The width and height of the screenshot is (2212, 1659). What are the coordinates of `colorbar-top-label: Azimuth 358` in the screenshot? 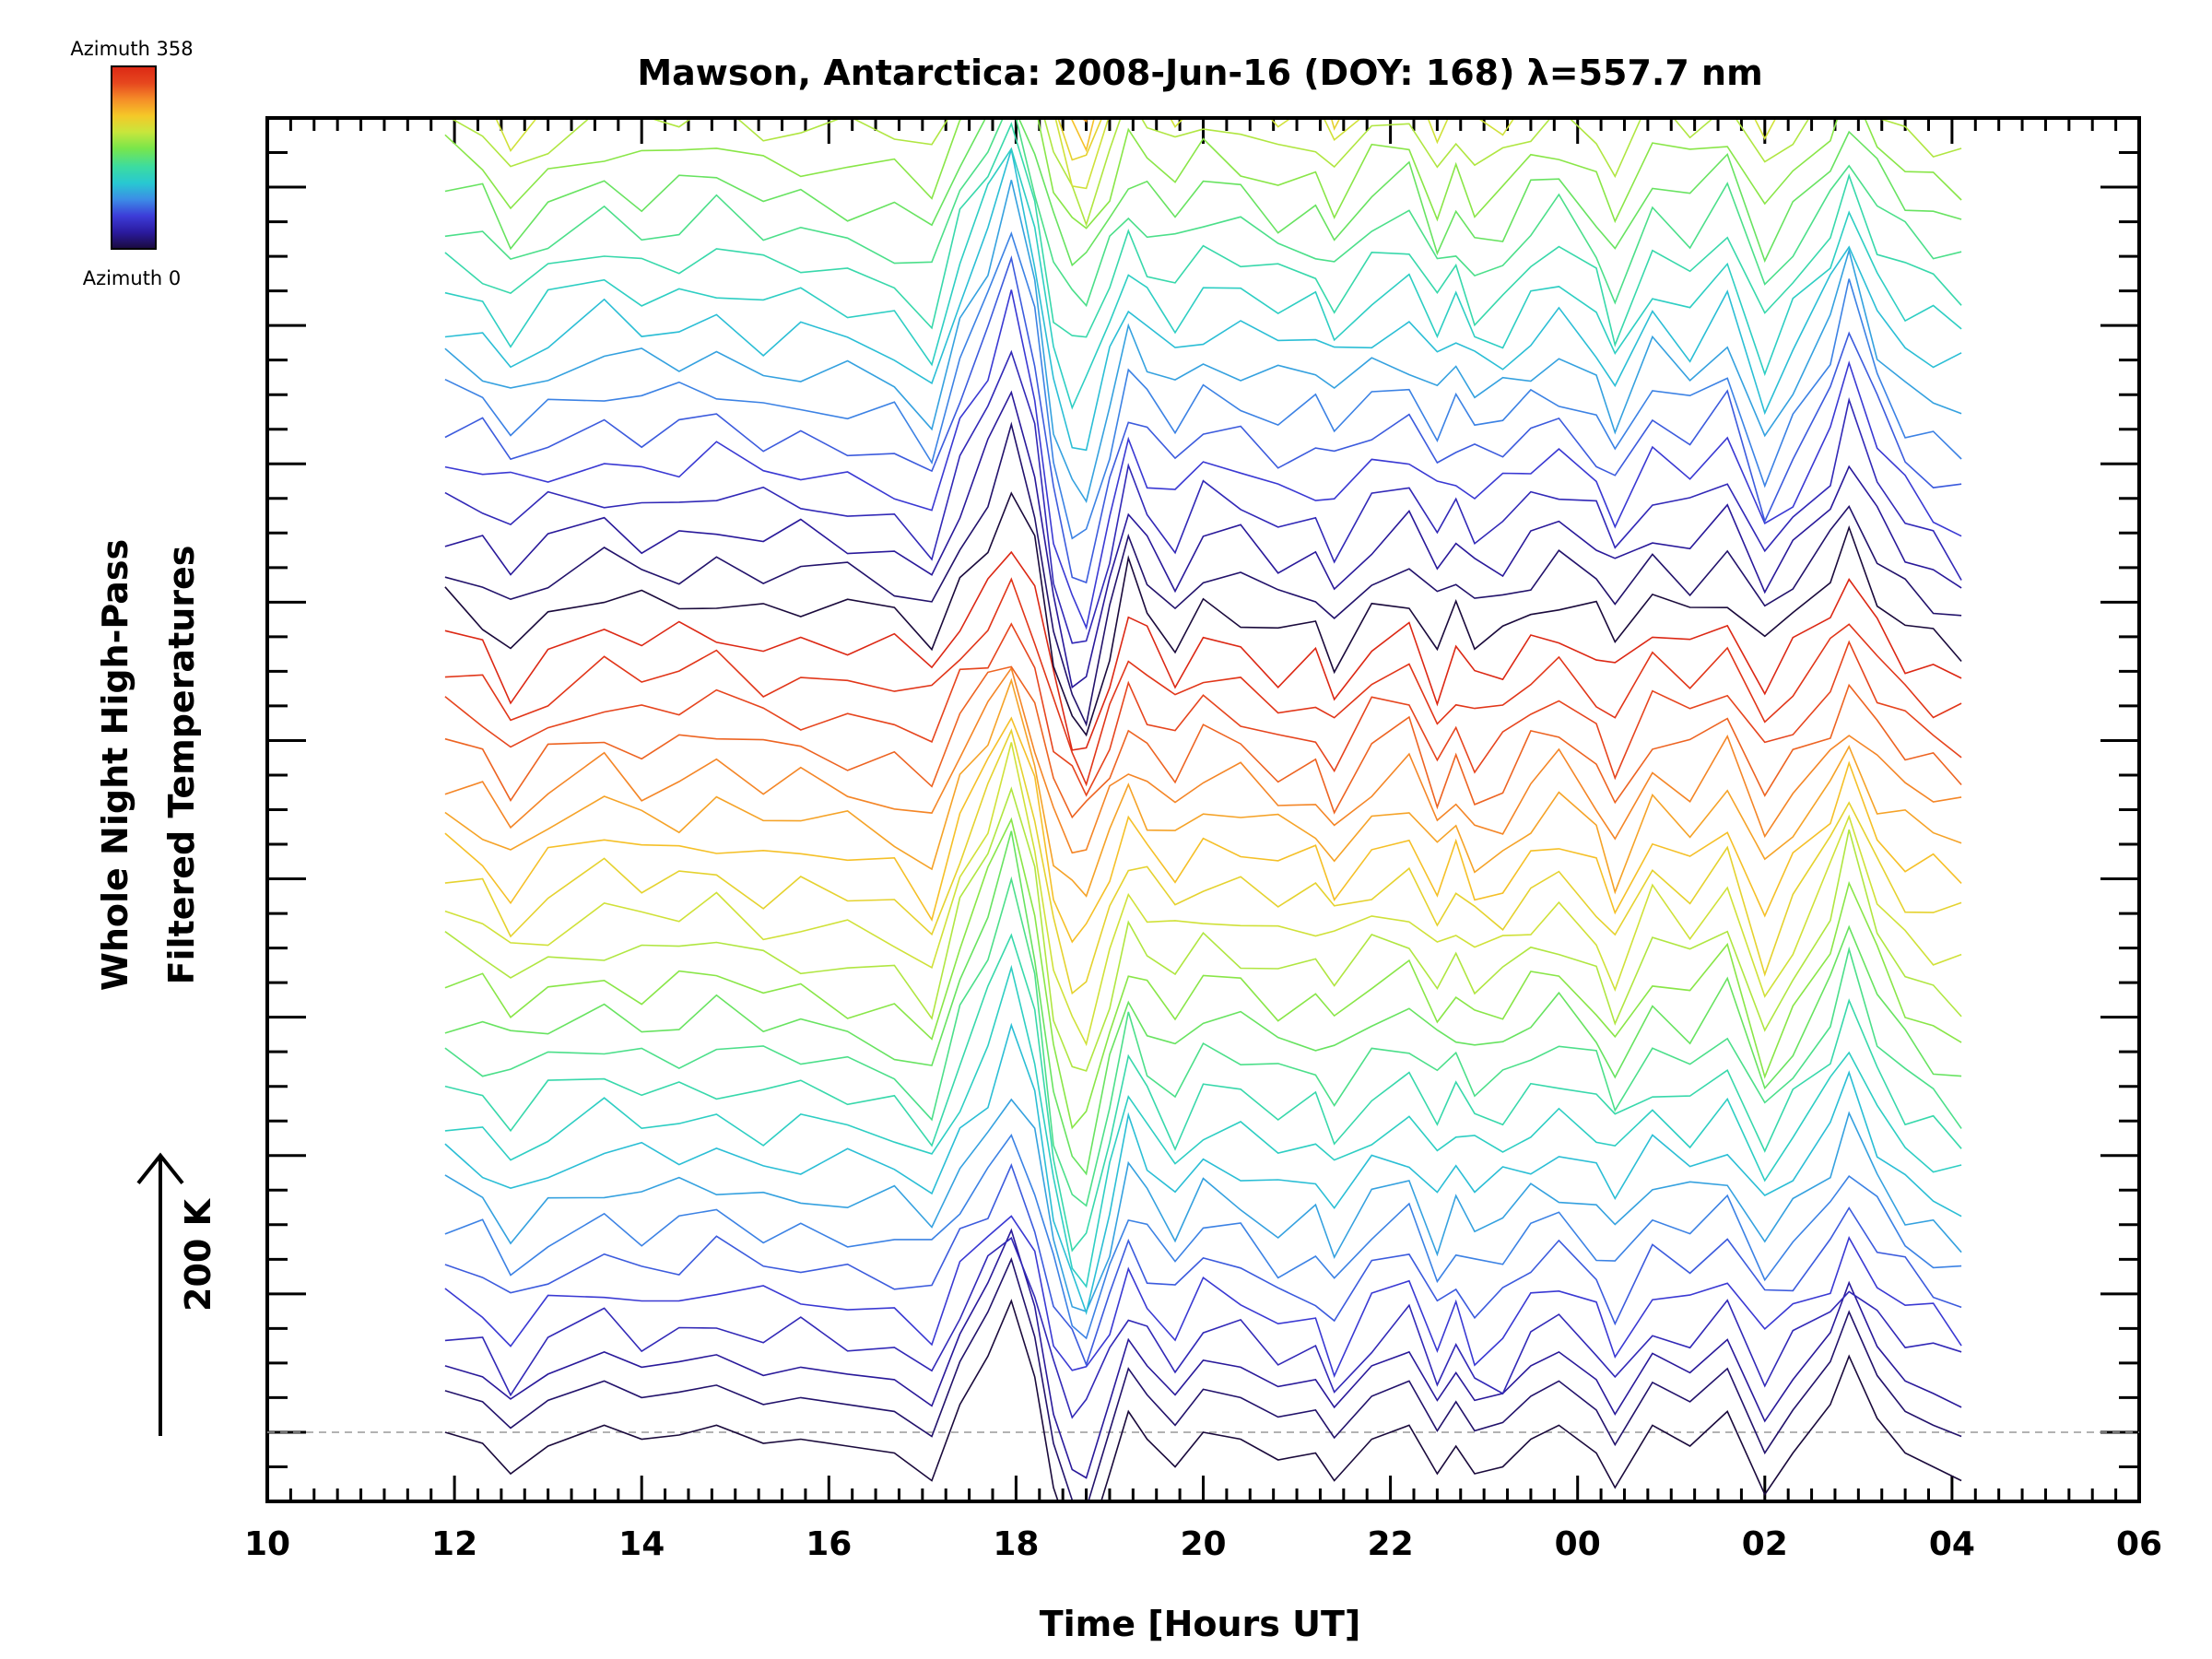 It's located at (131, 49).